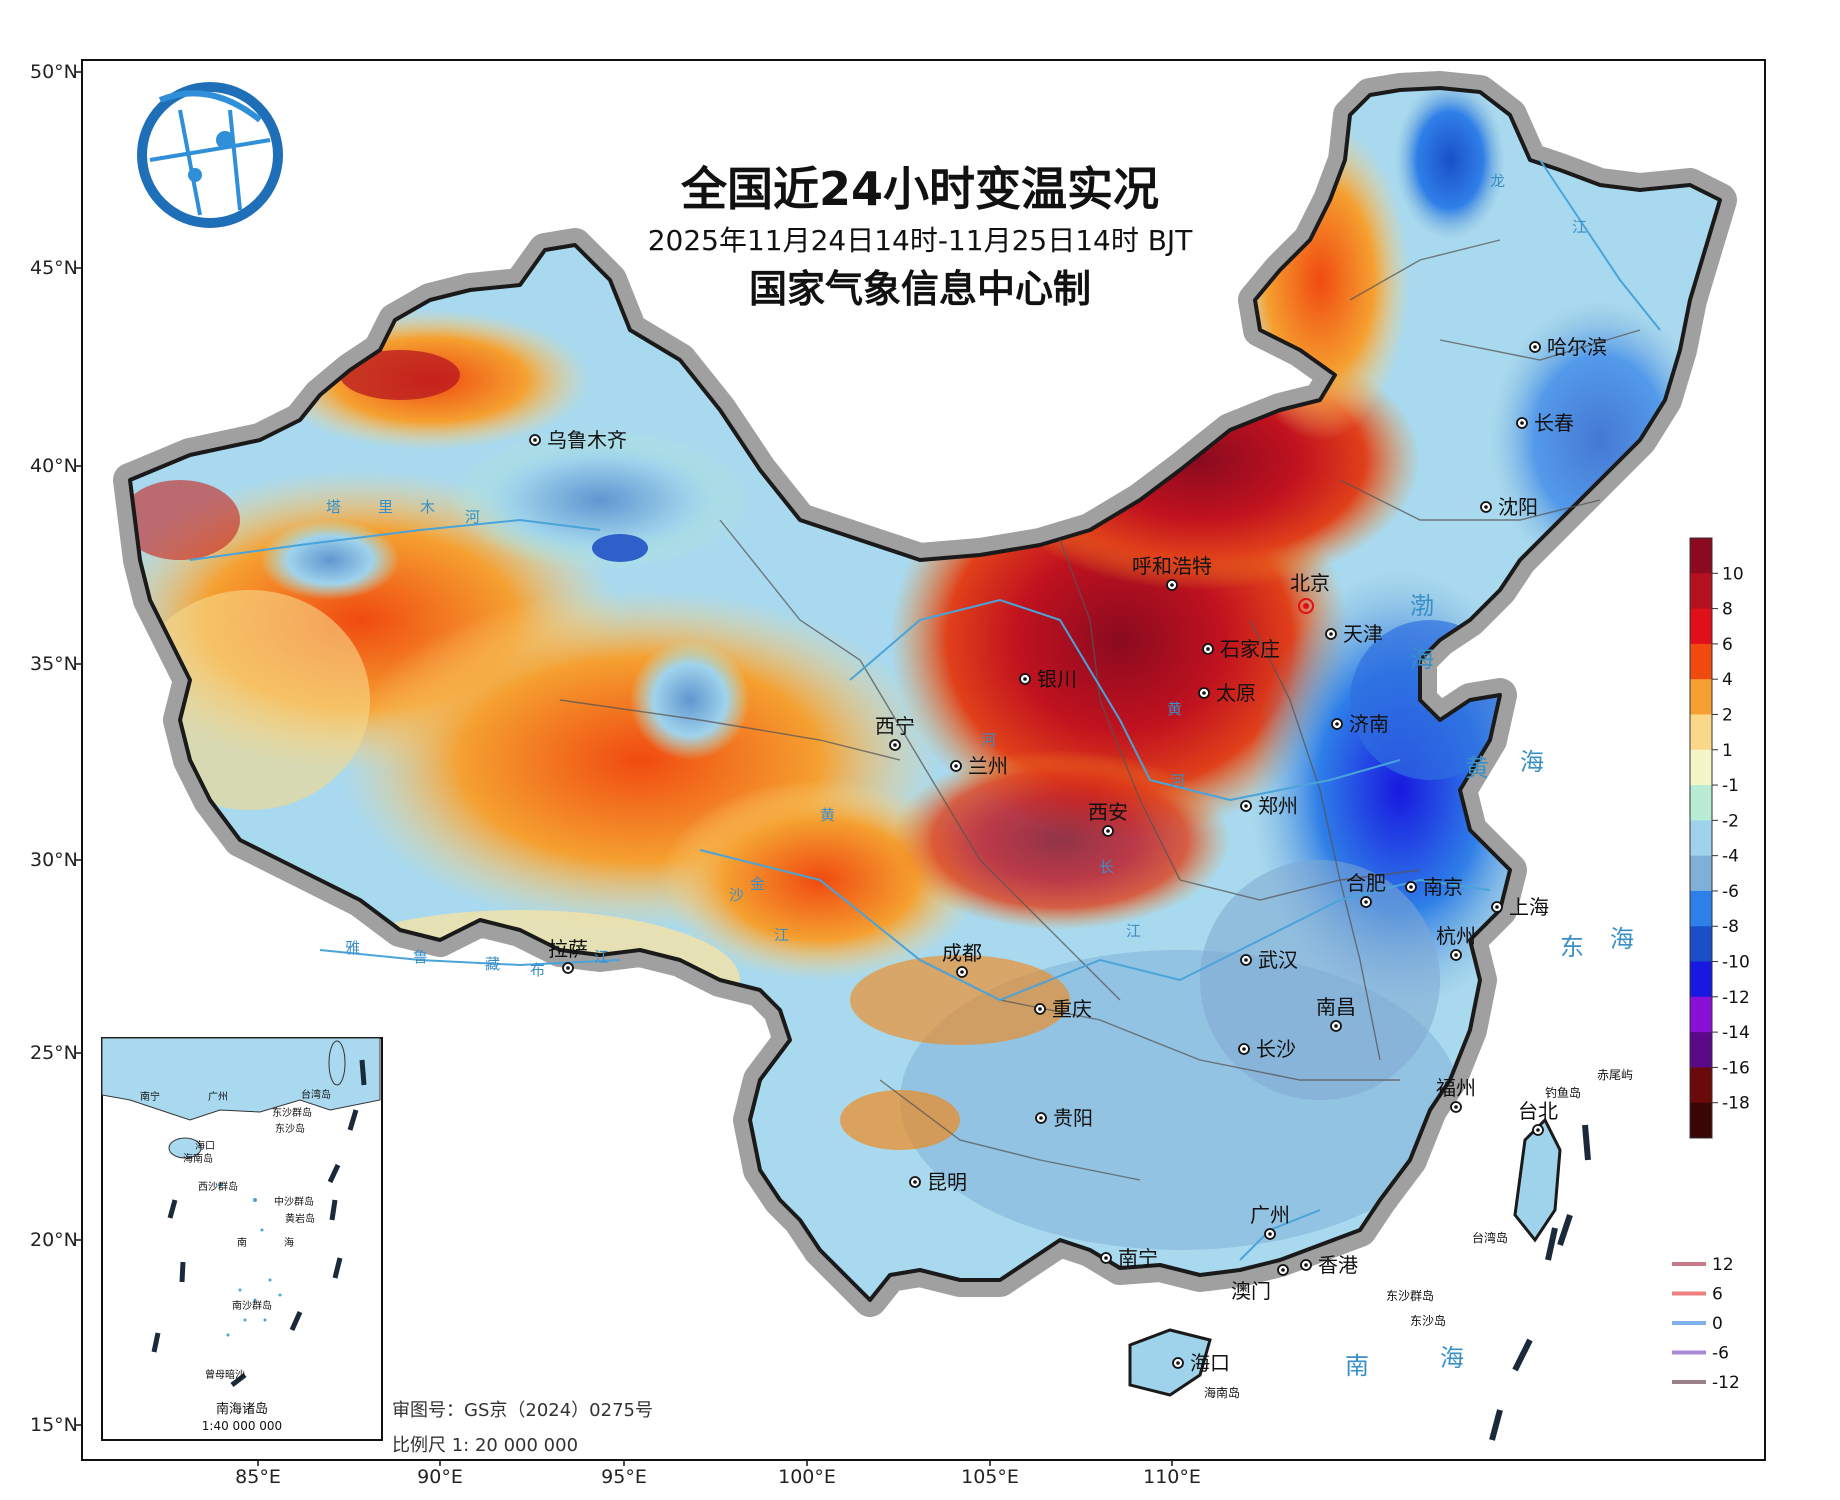 The image size is (1840, 1500). I want to click on city-marker: 兰州, so click(979, 766).